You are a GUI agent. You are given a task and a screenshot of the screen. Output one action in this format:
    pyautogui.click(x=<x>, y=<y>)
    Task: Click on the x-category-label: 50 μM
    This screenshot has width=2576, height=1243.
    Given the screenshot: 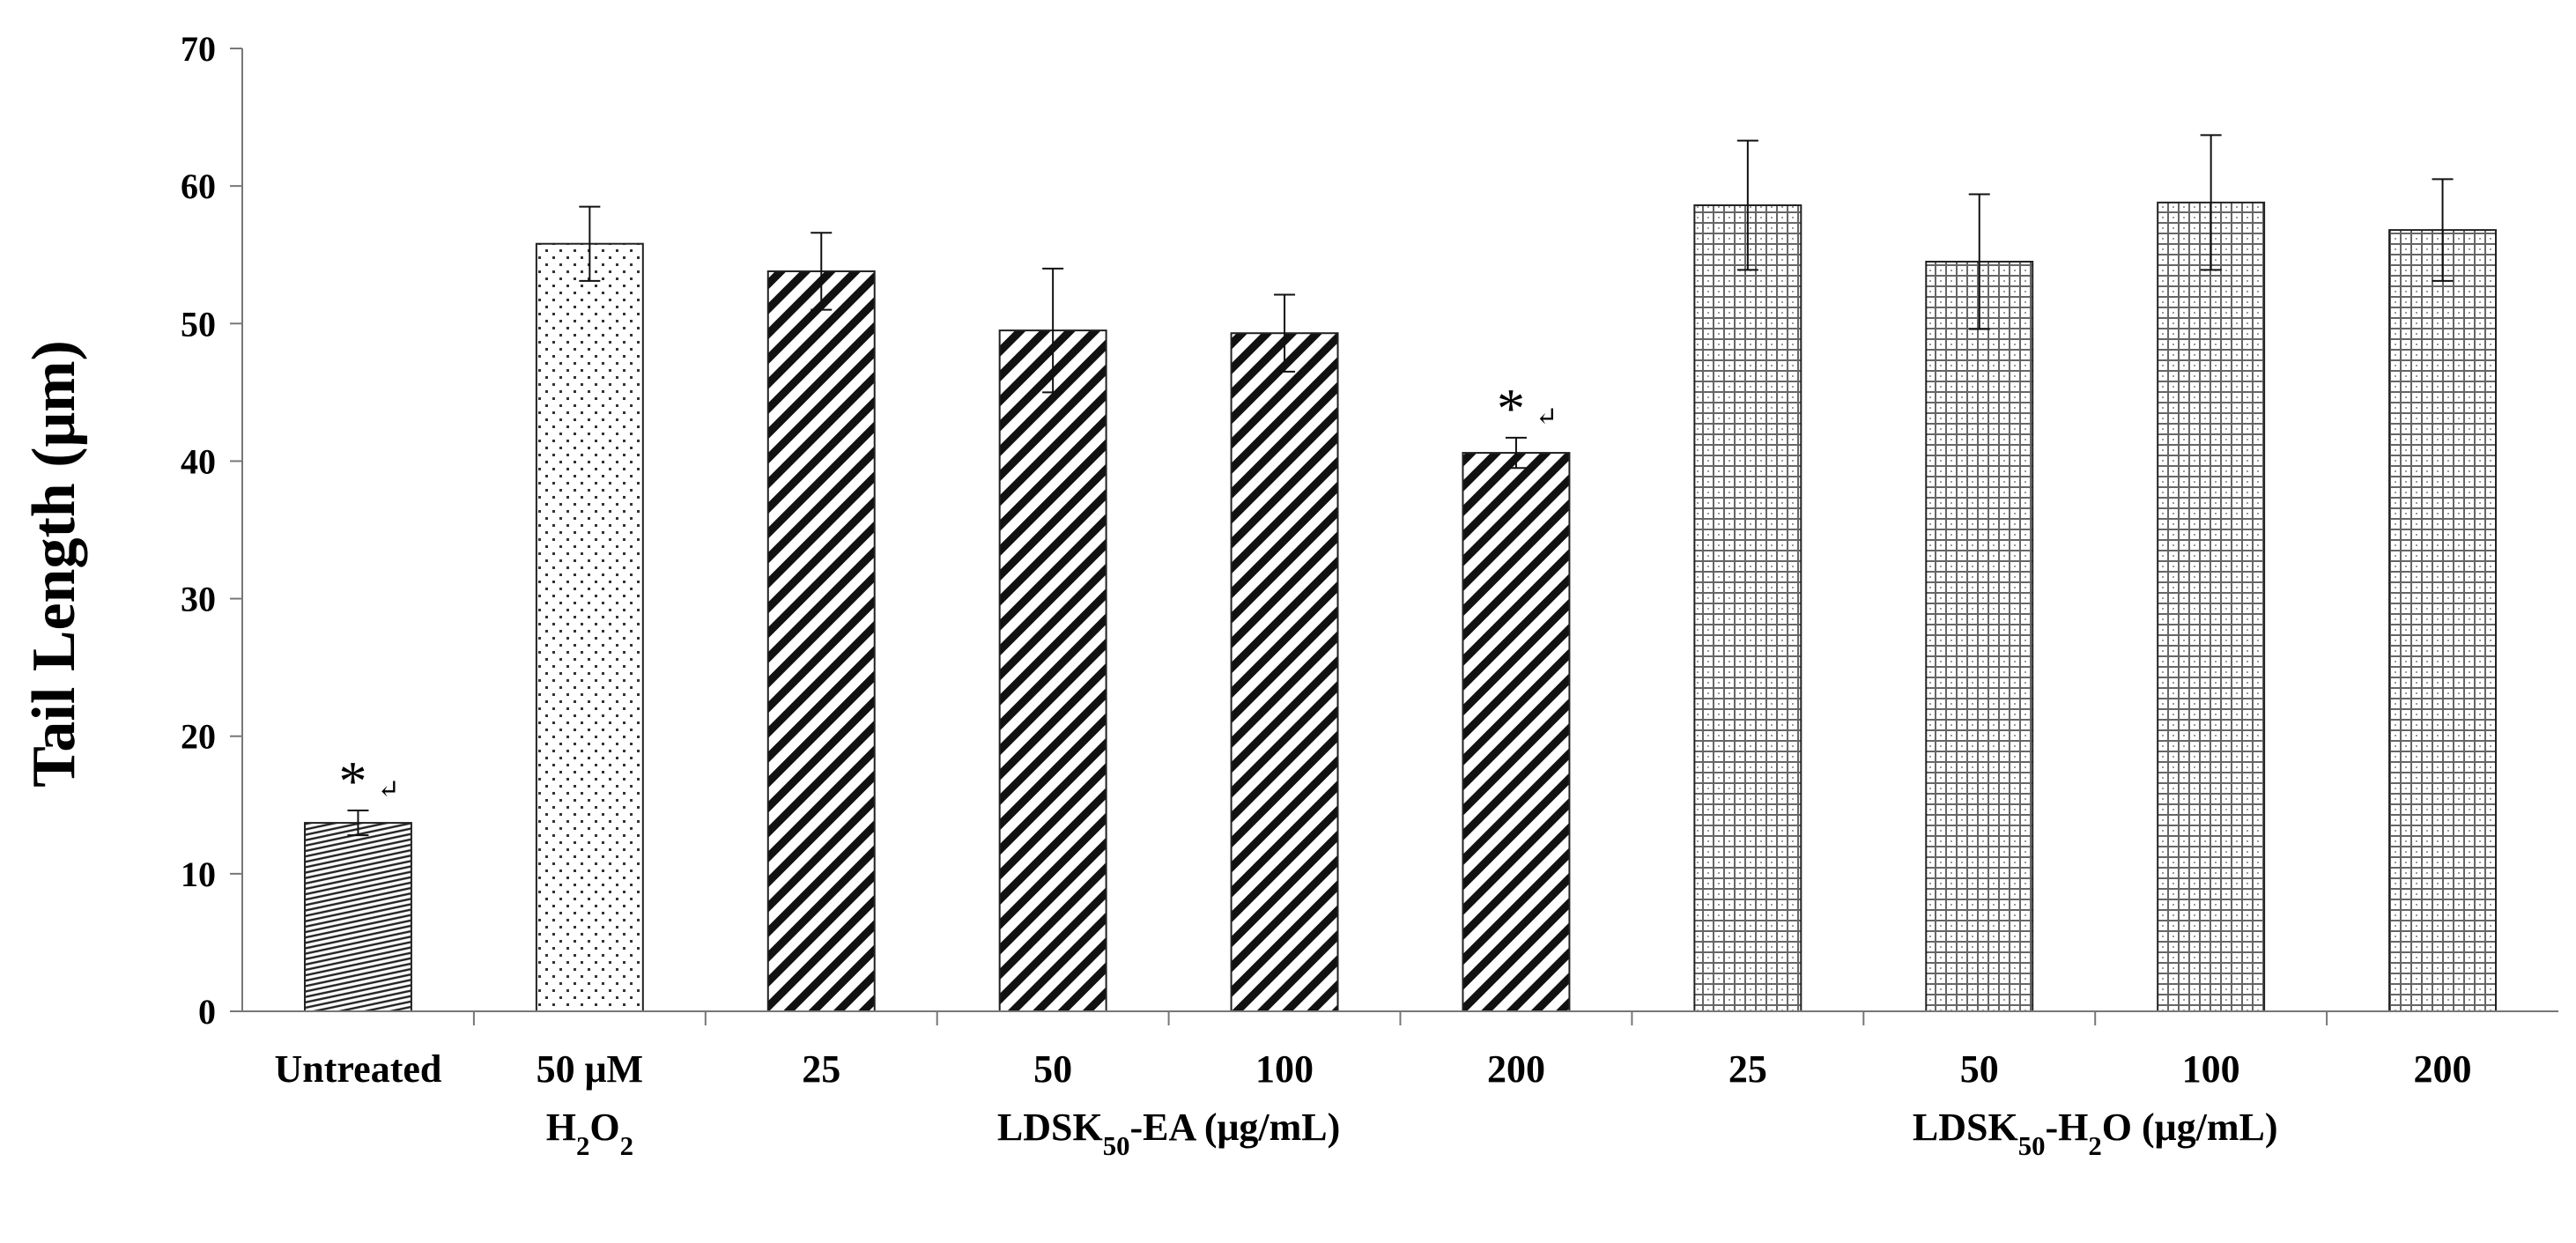 What is the action you would take?
    pyautogui.click(x=590, y=1069)
    